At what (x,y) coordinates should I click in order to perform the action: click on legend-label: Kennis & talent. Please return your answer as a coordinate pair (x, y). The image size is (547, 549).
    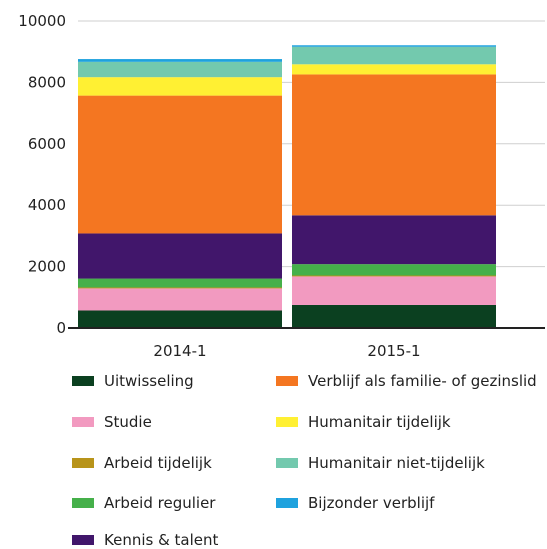
    Looking at the image, I should click on (161, 540).